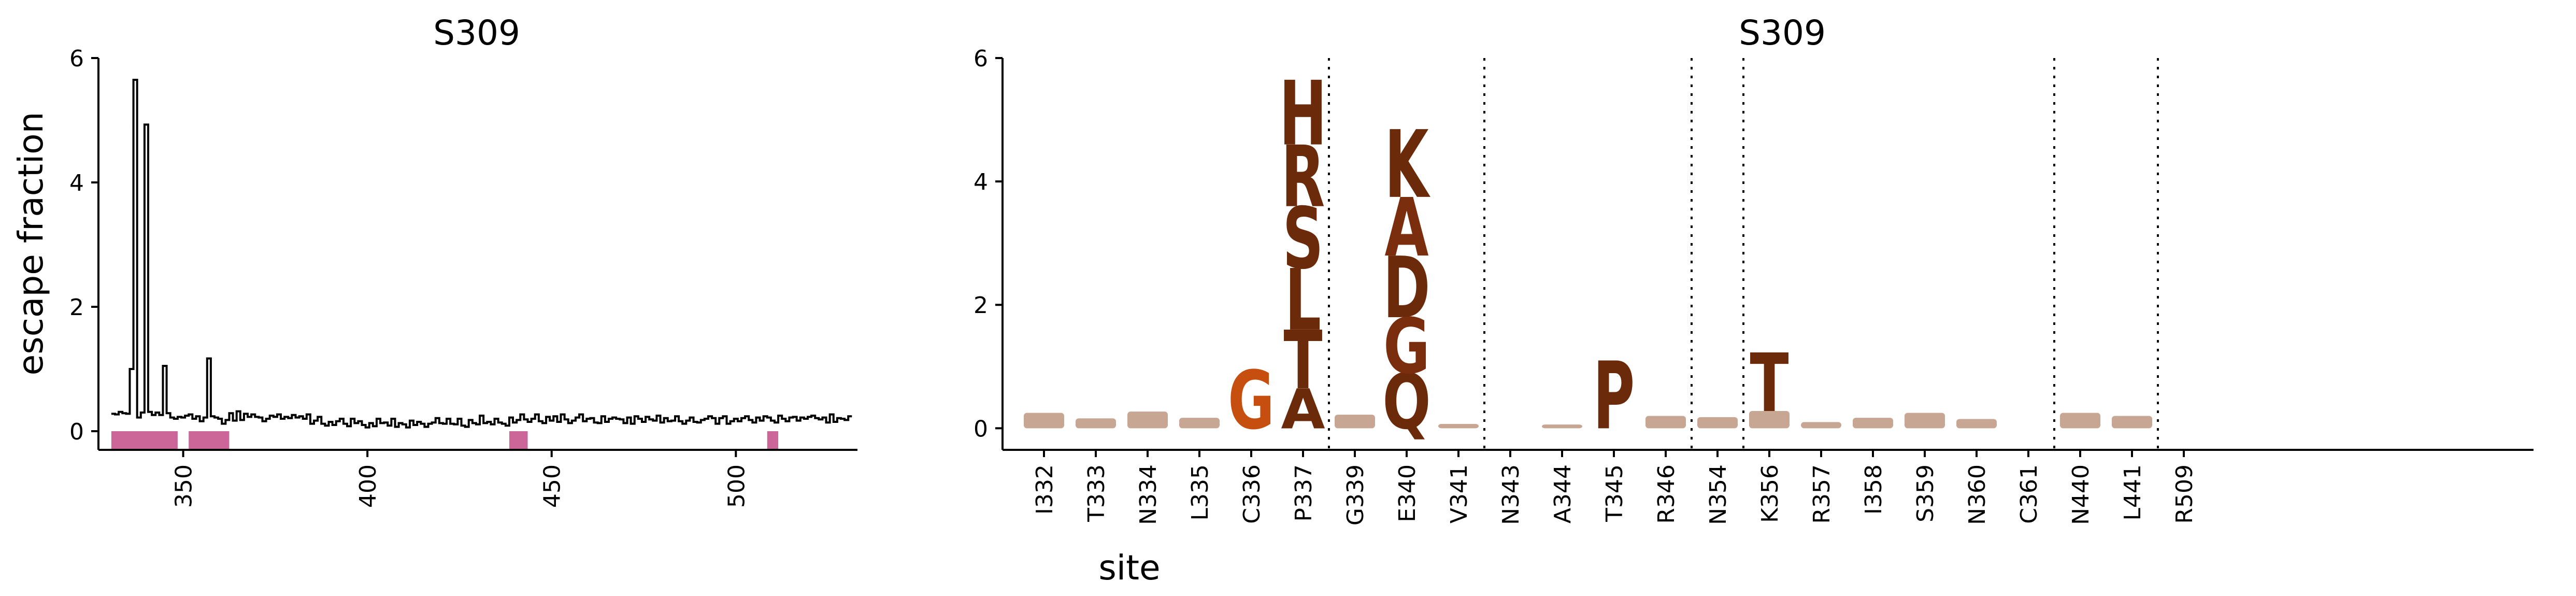 This screenshot has width=2576, height=596. Describe the element at coordinates (737, 486) in the screenshot. I see `x-tick-label: 500` at that location.